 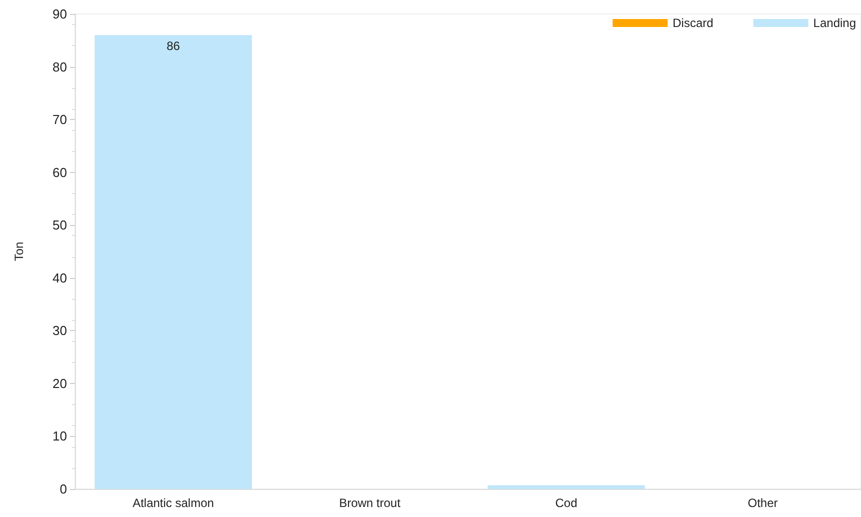 I want to click on x-tick-label: Other, so click(x=763, y=503).